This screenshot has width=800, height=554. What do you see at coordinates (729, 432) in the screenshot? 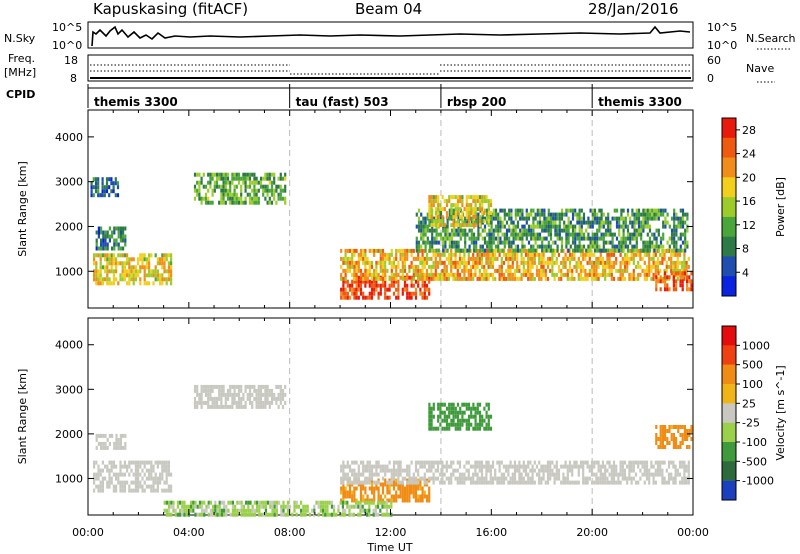
I see `colorbar-swatch` at bounding box center [729, 432].